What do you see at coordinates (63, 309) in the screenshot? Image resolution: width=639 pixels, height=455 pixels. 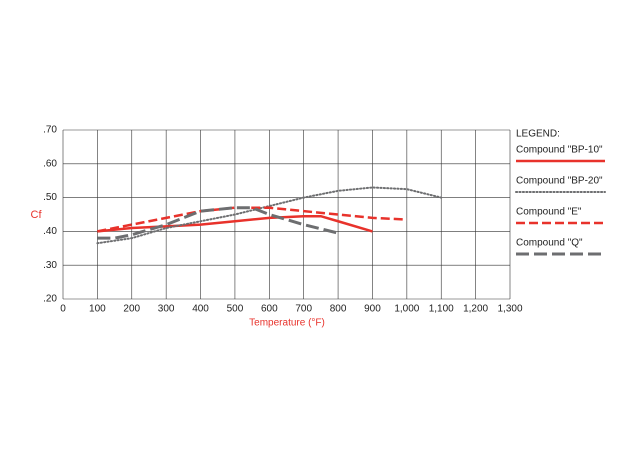 I see `x-tick-label: 0` at bounding box center [63, 309].